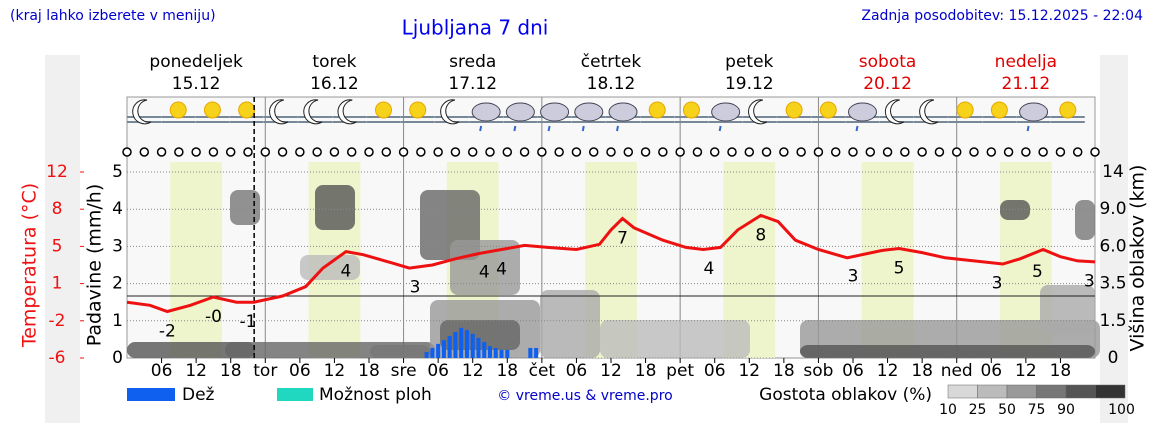 This screenshot has width=1152, height=443. What do you see at coordinates (57, 209) in the screenshot?
I see `temp-tick-label: 8` at bounding box center [57, 209].